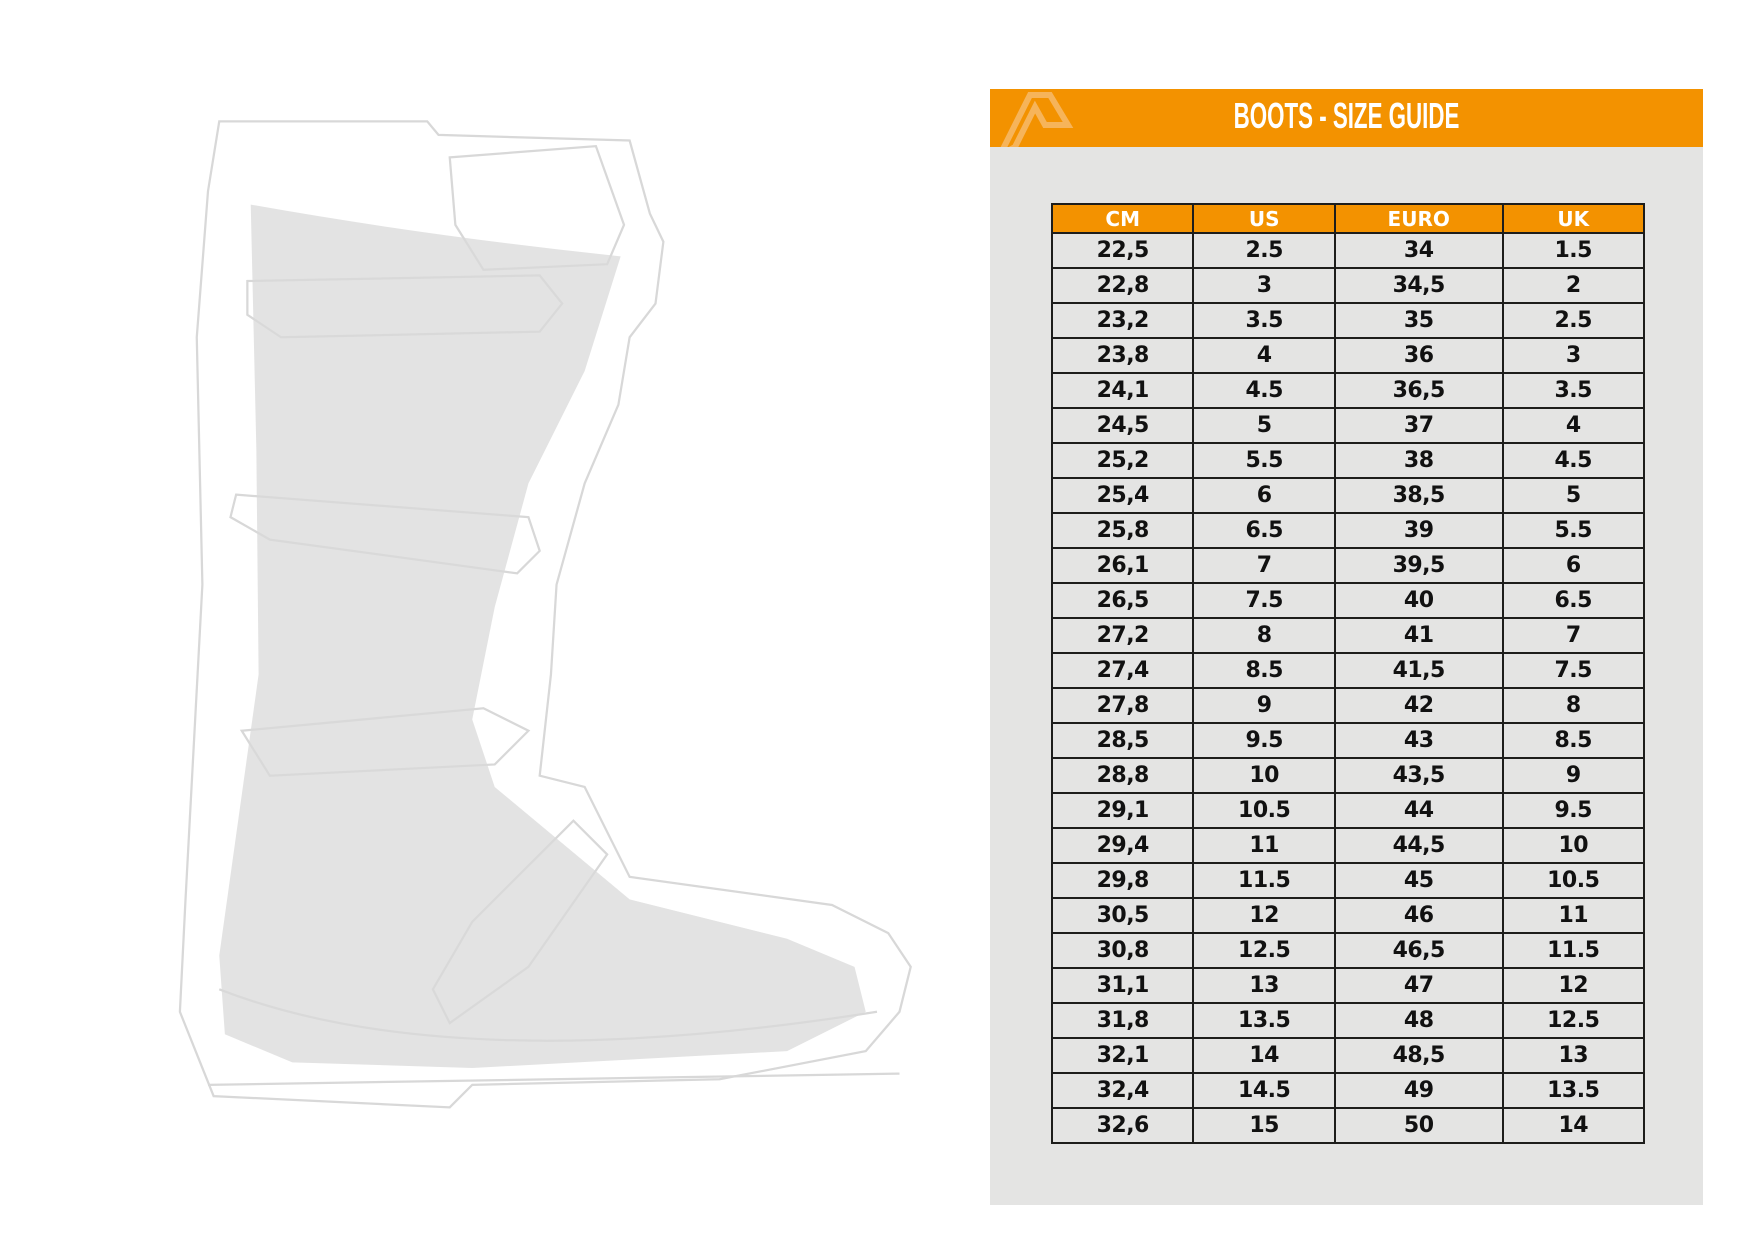 This screenshot has width=1754, height=1240. What do you see at coordinates (1573, 670) in the screenshot?
I see `table-cell-uk: 7.5` at bounding box center [1573, 670].